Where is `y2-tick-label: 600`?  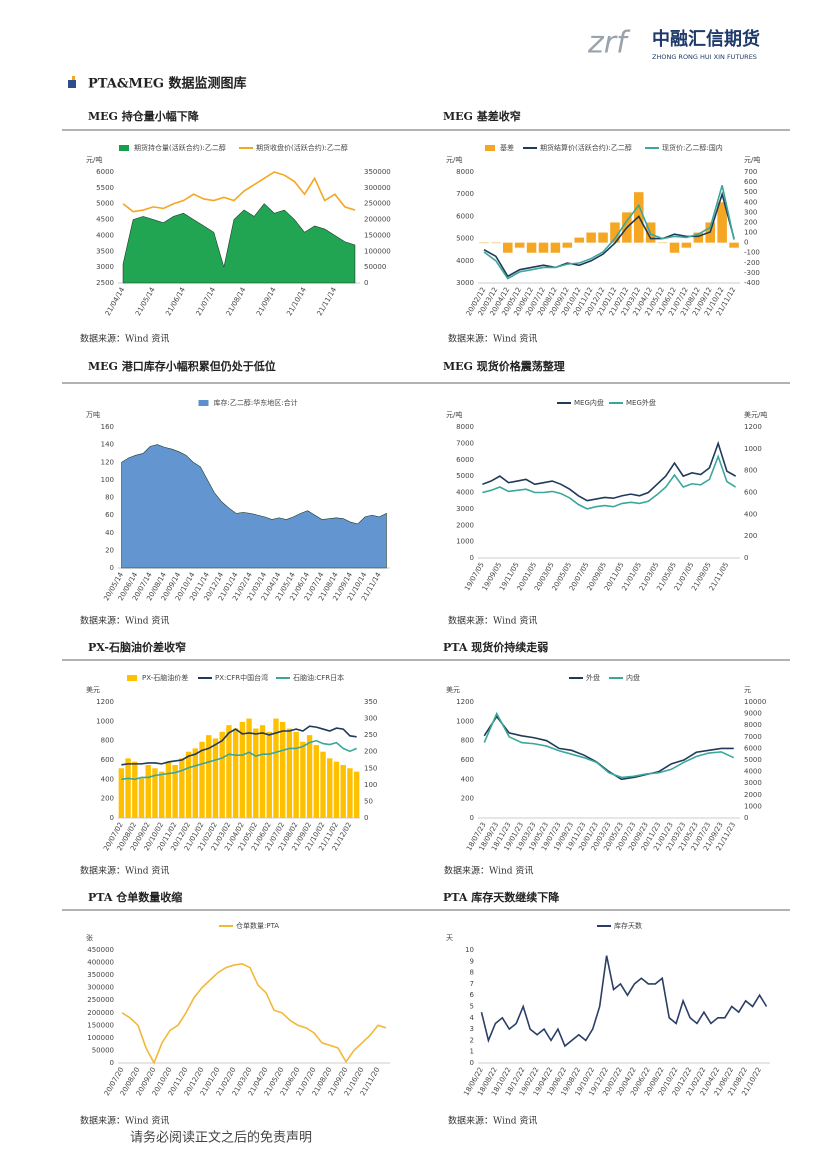
y2-tick-label: 600 is located at coordinates (750, 182).